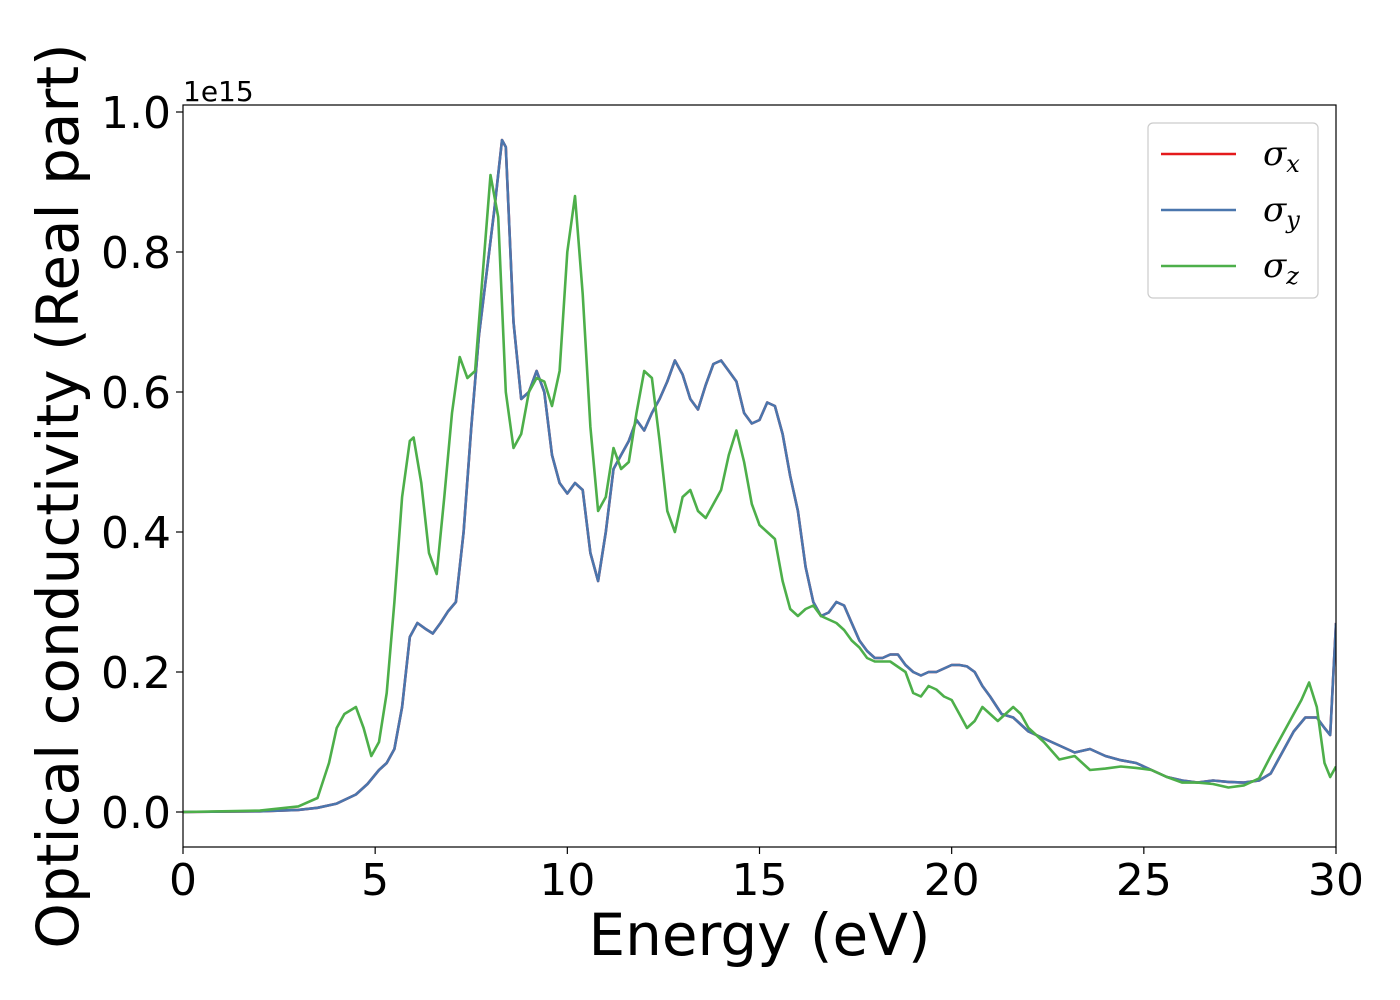  I want to click on y-tick-label: 0.8, so click(136, 253).